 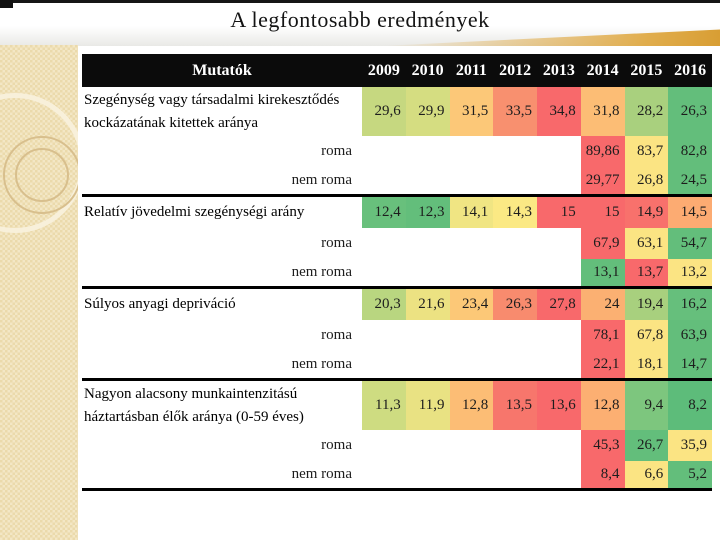 I want to click on value-cell: 13,6, so click(x=559, y=405).